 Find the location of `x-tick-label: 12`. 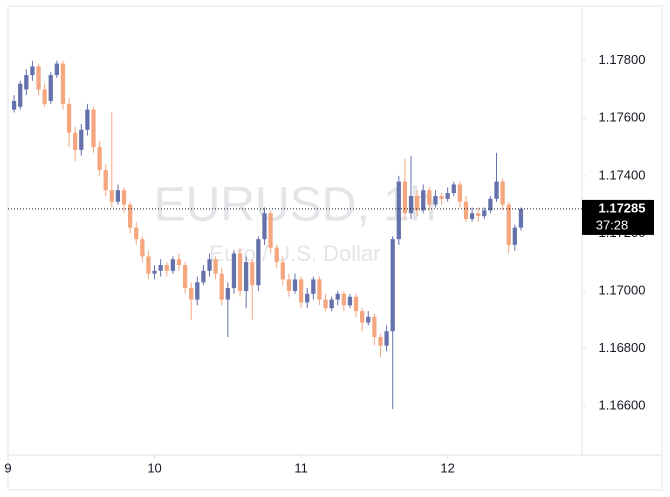

x-tick-label: 12 is located at coordinates (447, 467).